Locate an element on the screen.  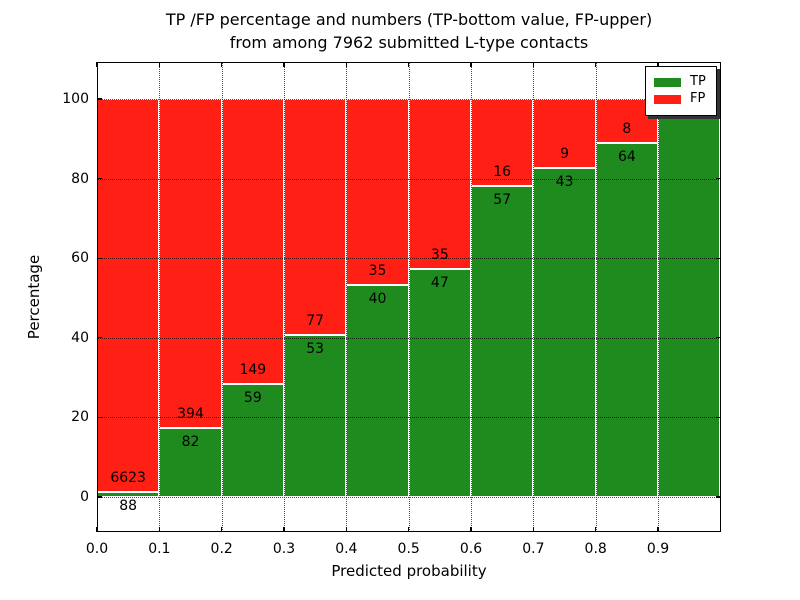
y-tick-label: 80 is located at coordinates (80, 178).